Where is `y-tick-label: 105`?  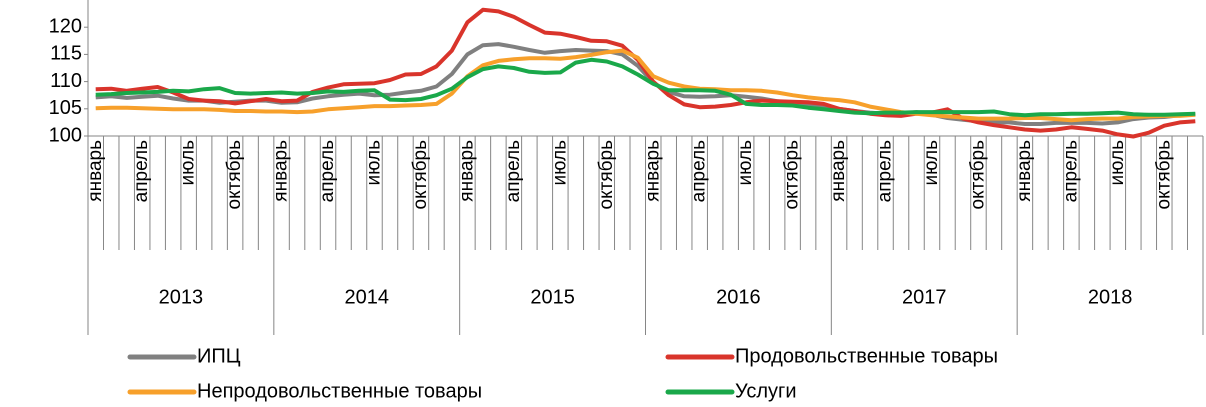
y-tick-label: 105 is located at coordinates (65, 108).